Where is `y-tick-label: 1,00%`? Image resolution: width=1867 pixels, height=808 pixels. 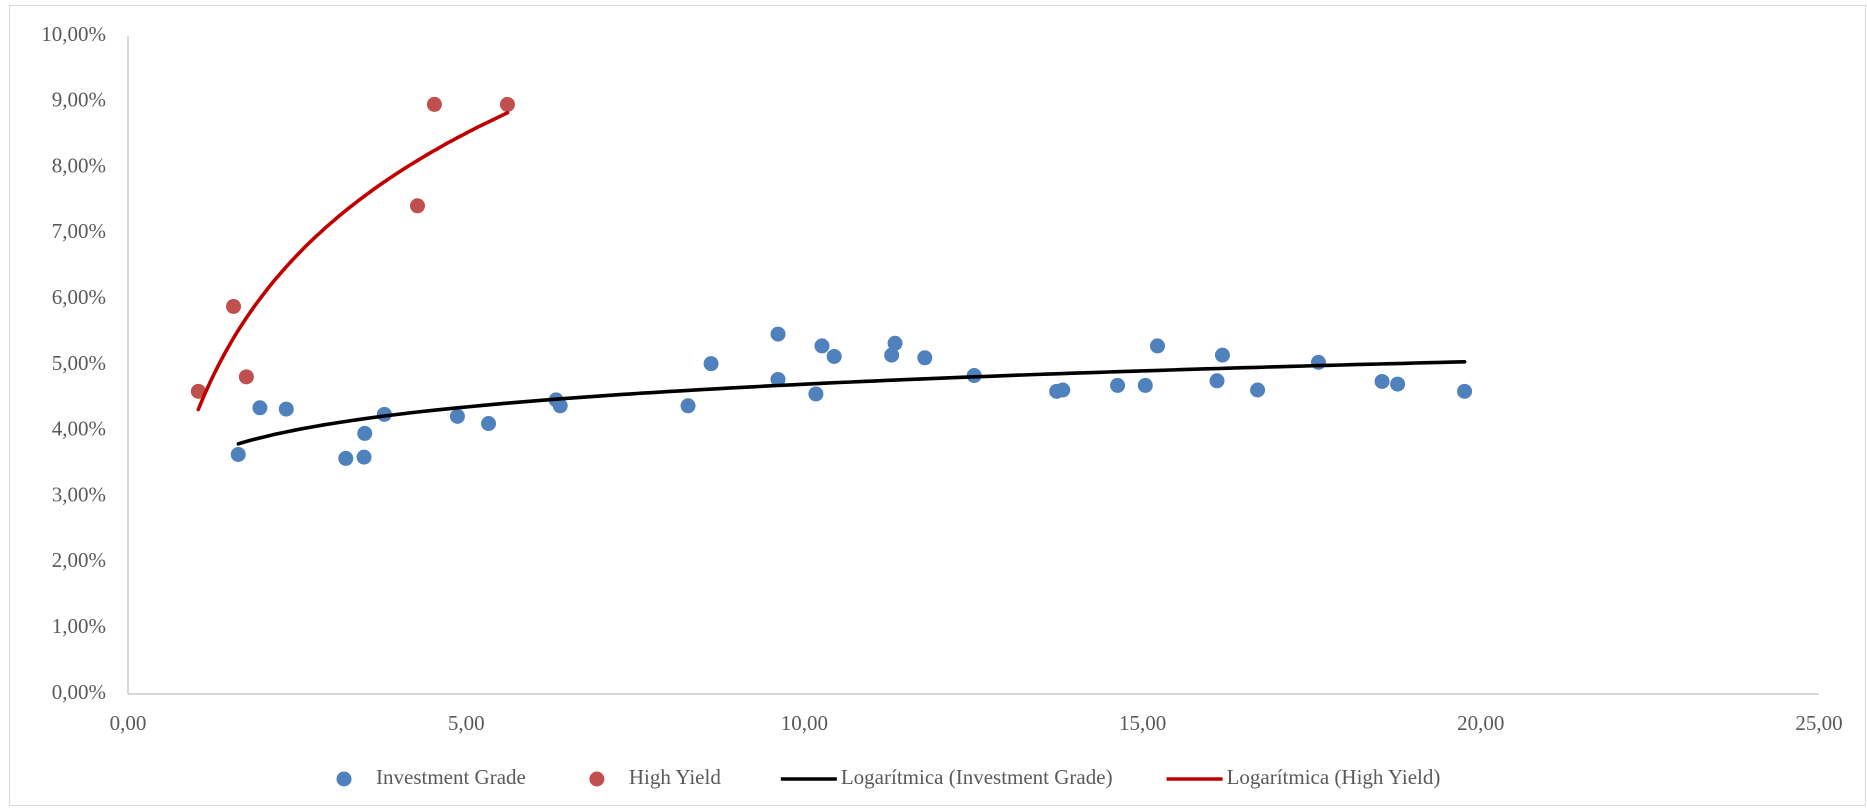
y-tick-label: 1,00% is located at coordinates (79, 626).